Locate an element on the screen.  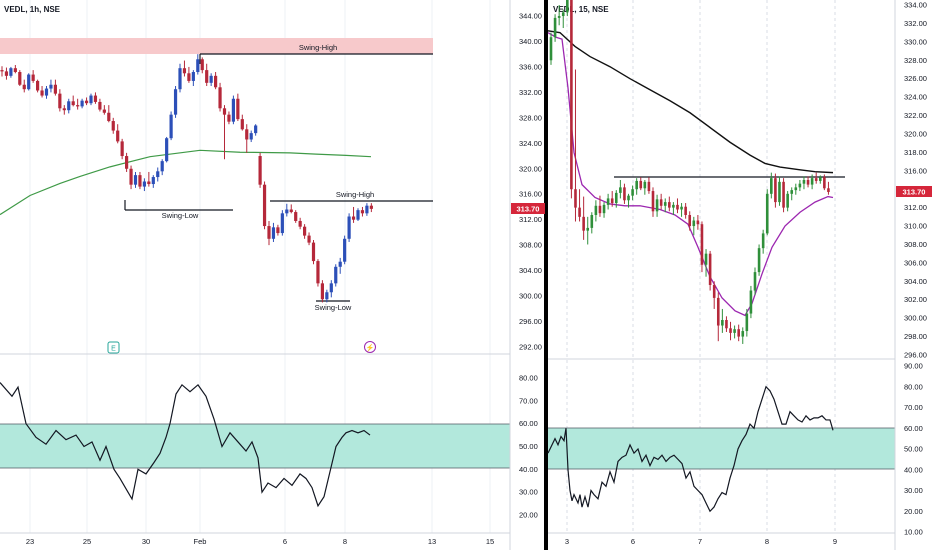
right-time-tick: 8 is located at coordinates (767, 541).